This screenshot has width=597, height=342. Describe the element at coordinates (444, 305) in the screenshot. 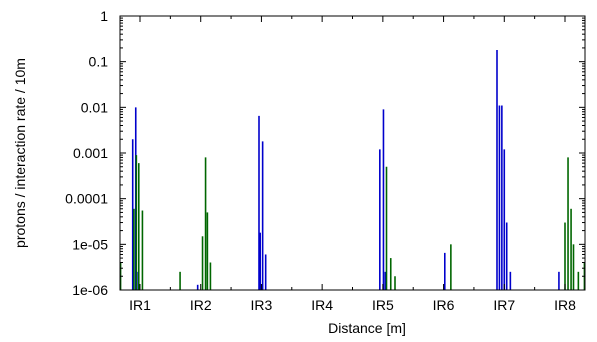

I see `x-tick-label: IR6` at that location.